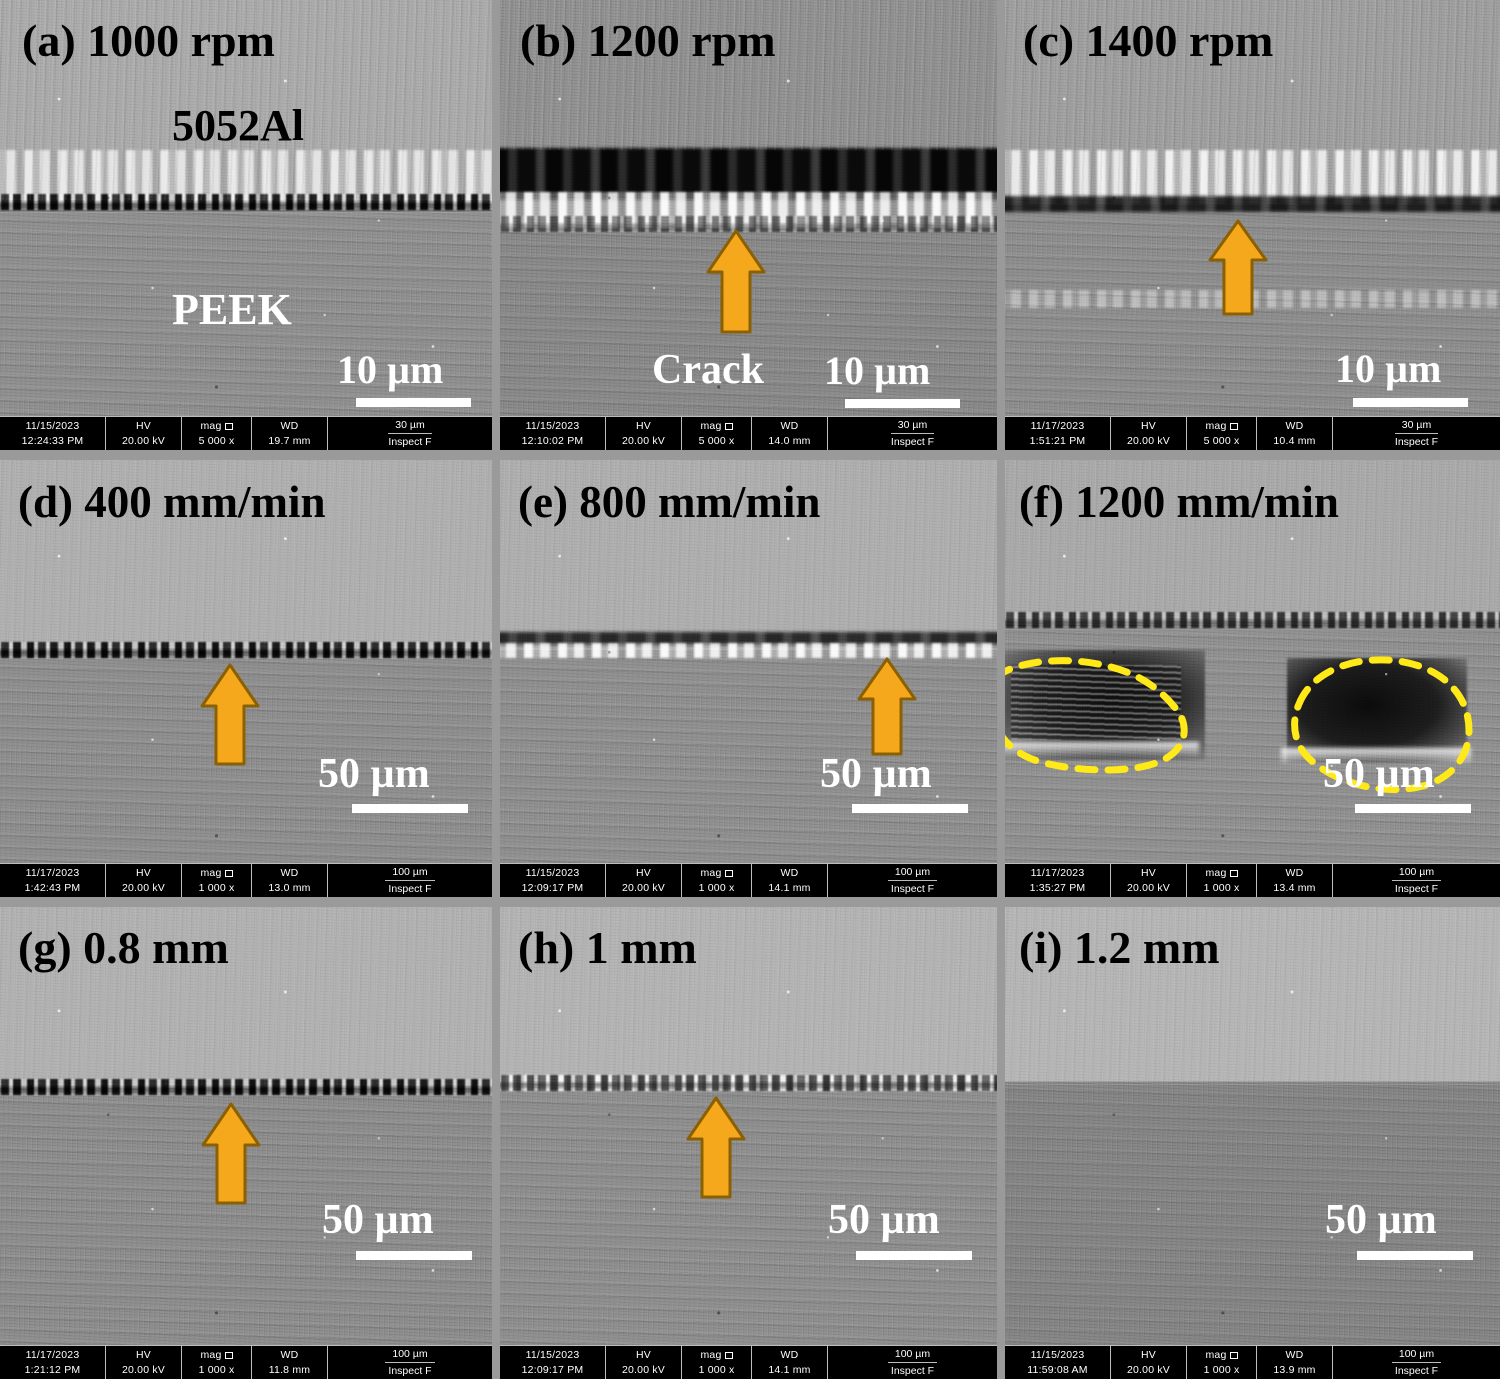 The width and height of the screenshot is (1500, 1379). Describe the element at coordinates (669, 502) in the screenshot. I see `panel-label-e: (e) 800 mm/min` at that location.